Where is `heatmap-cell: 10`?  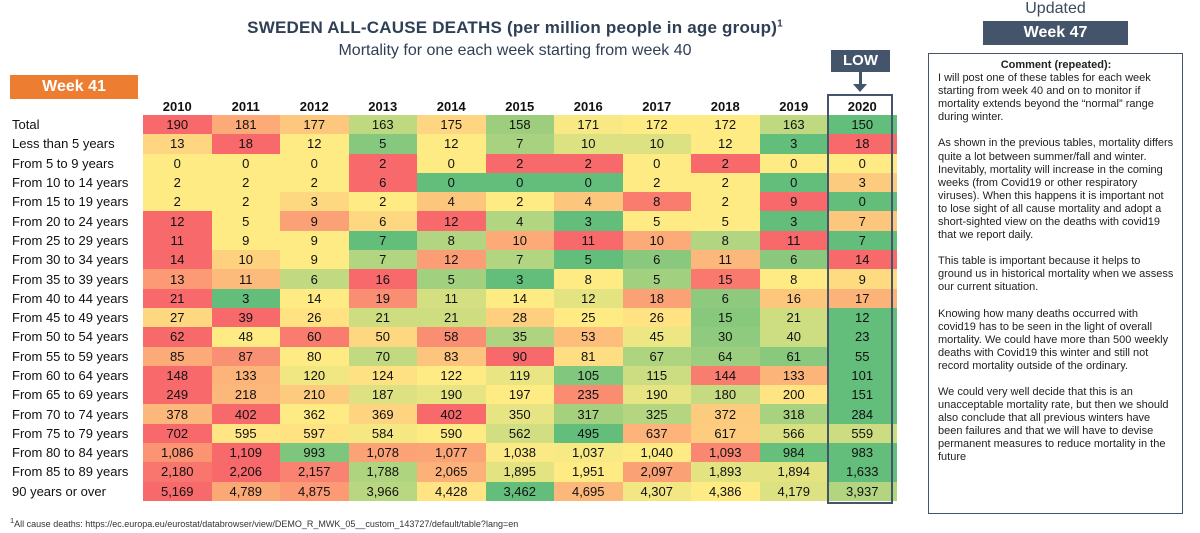
heatmap-cell: 10 is located at coordinates (519, 240).